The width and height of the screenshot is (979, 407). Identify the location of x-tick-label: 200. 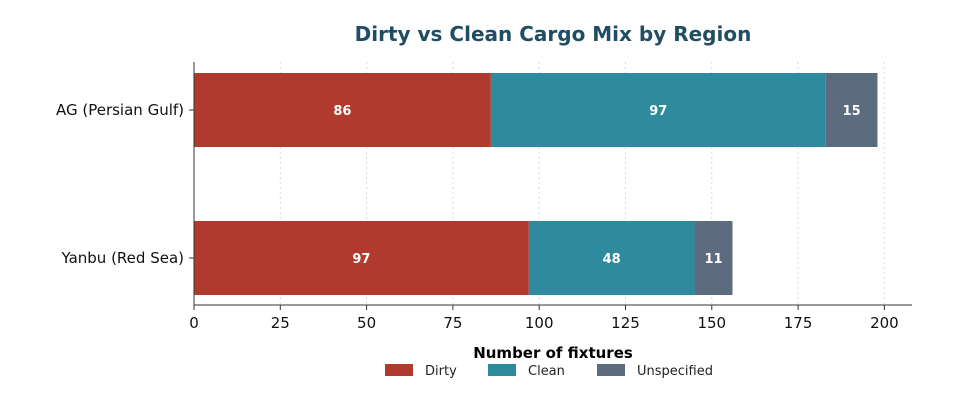
(884, 323).